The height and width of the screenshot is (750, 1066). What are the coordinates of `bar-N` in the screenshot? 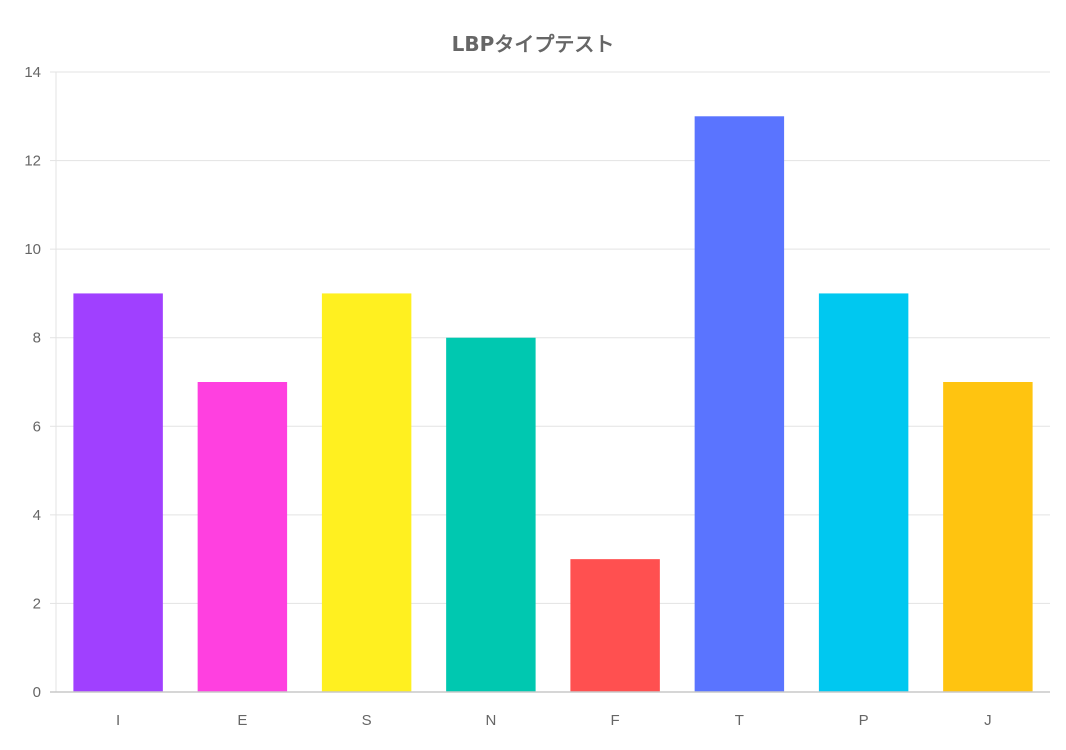 It's located at (491, 514).